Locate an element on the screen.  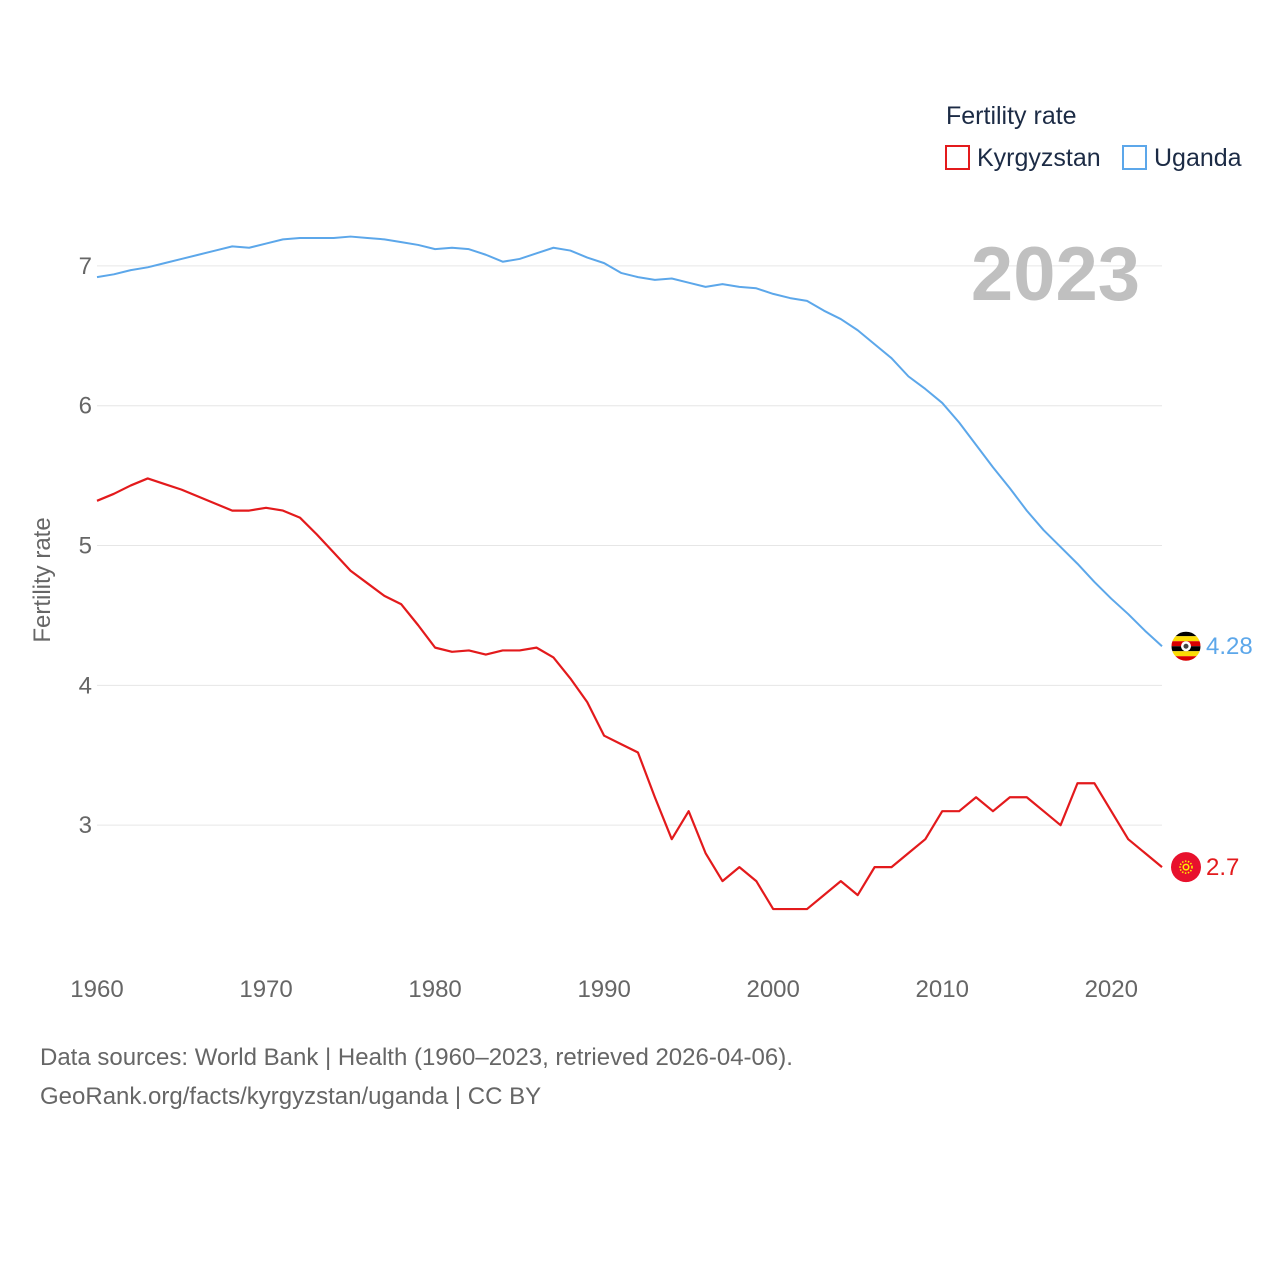
y-tick-label: 5 is located at coordinates (85, 546).